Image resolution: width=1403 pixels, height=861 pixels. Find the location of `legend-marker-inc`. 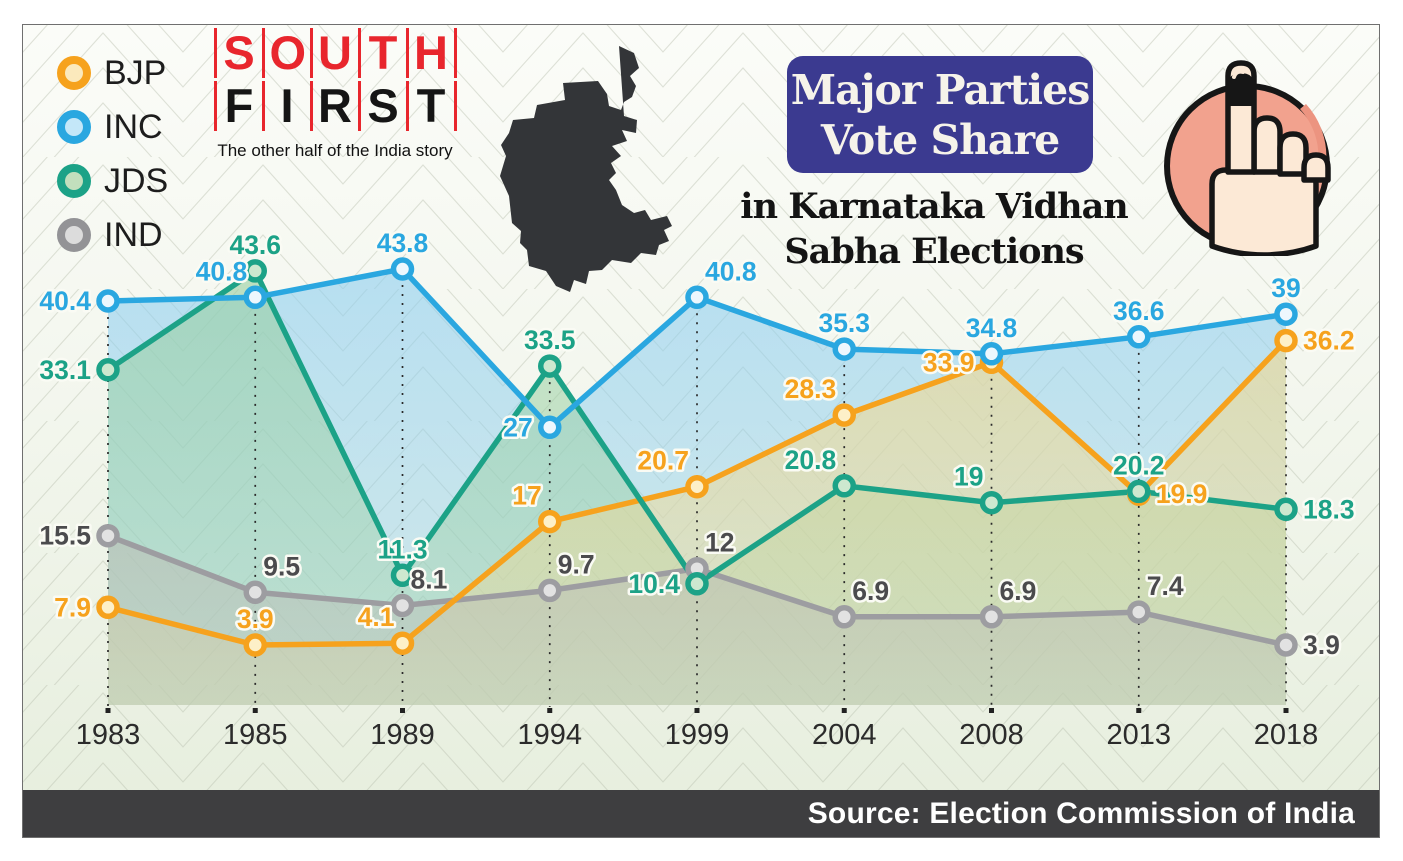

legend-marker-inc is located at coordinates (74, 127).